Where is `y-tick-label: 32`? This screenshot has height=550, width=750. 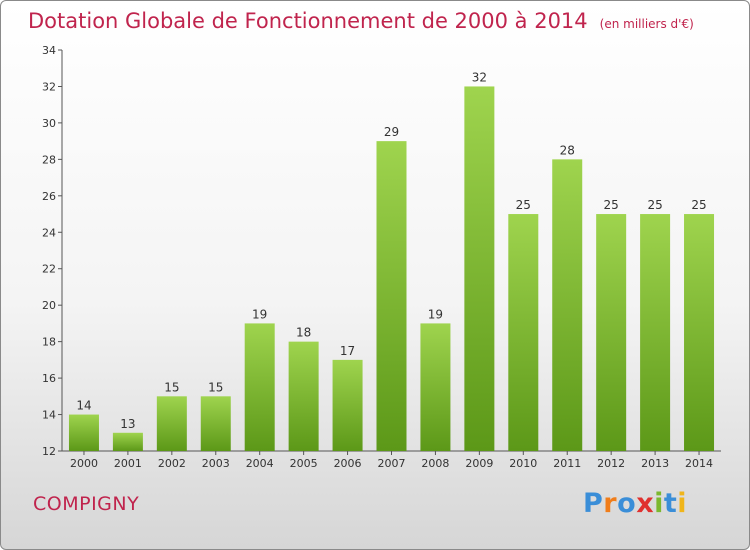 y-tick-label: 32 is located at coordinates (49, 86).